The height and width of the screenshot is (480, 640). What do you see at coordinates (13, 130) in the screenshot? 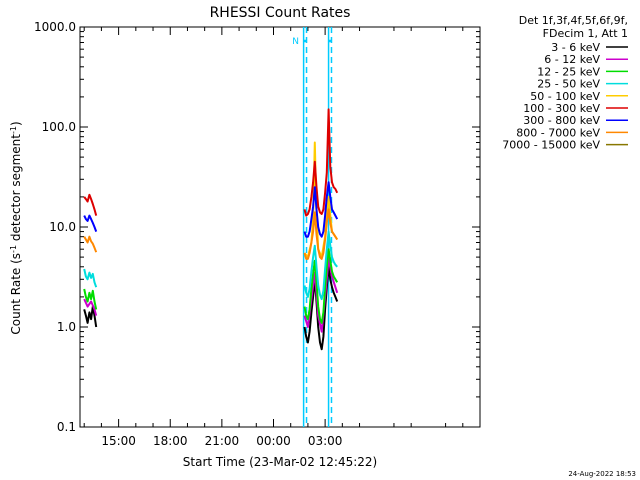
I see `y-axis-label-sup2: -1` at bounding box center [13, 130].